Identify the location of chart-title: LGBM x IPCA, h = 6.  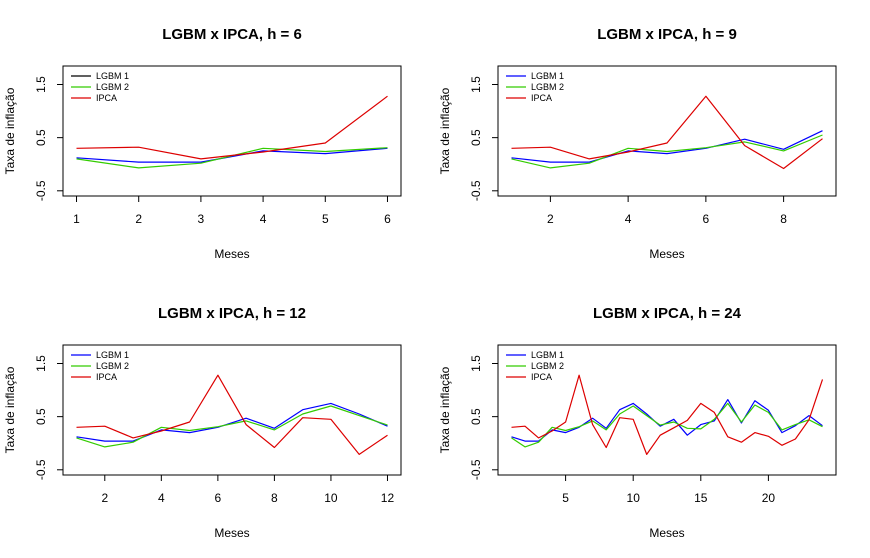
(232, 34).